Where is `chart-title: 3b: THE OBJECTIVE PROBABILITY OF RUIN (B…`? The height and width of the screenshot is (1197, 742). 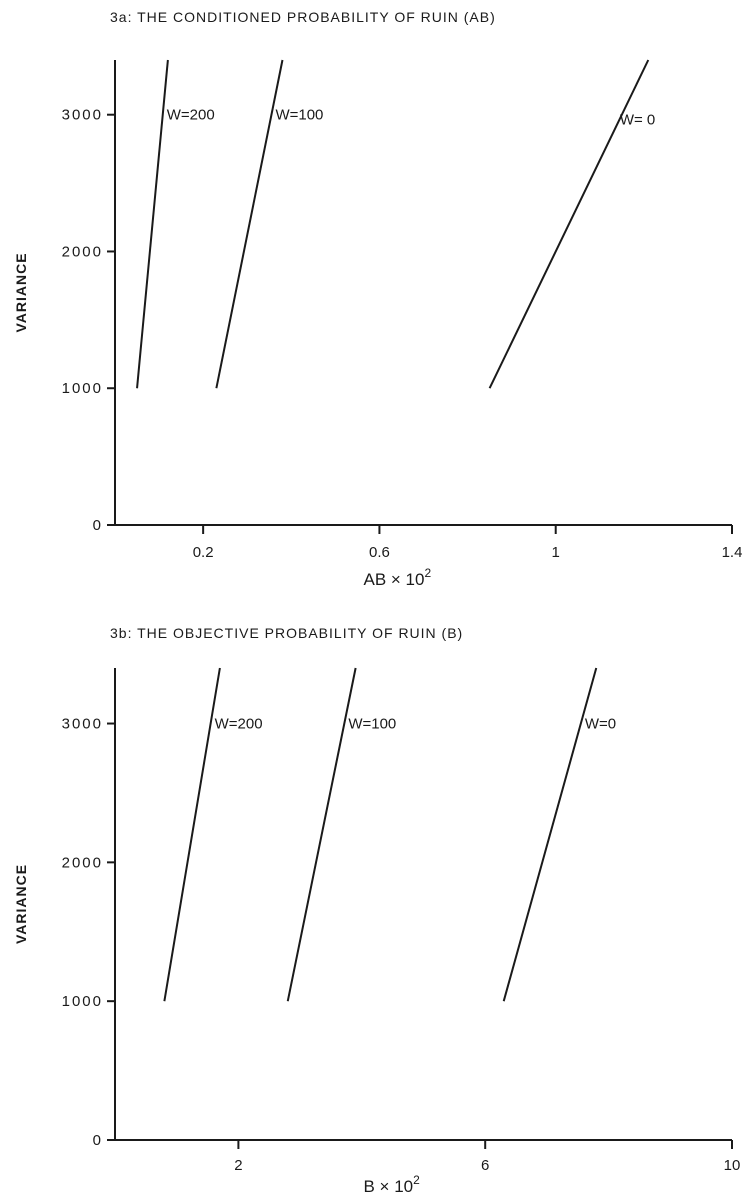
chart-title: 3b: THE OBJECTIVE PROBABILITY OF RUIN (B… is located at coordinates (286, 633).